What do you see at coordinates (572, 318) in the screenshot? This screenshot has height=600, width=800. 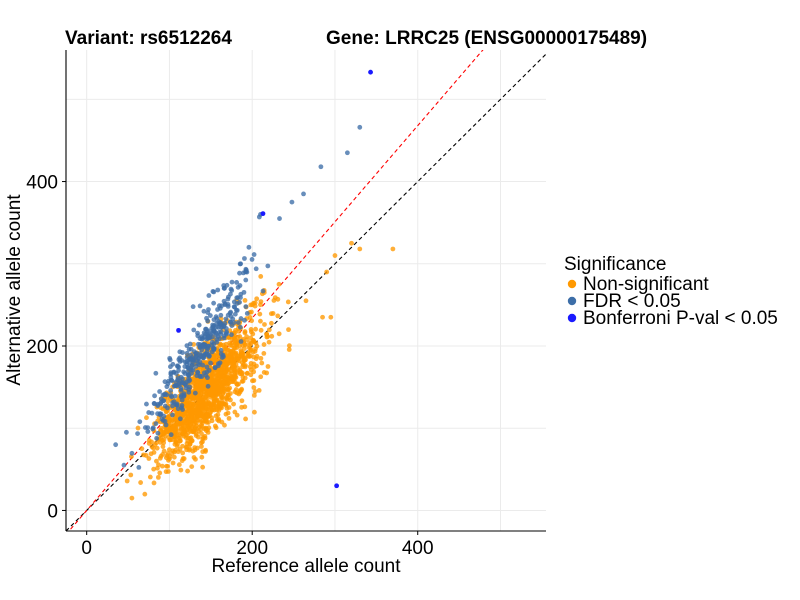 I see `legend-marker` at bounding box center [572, 318].